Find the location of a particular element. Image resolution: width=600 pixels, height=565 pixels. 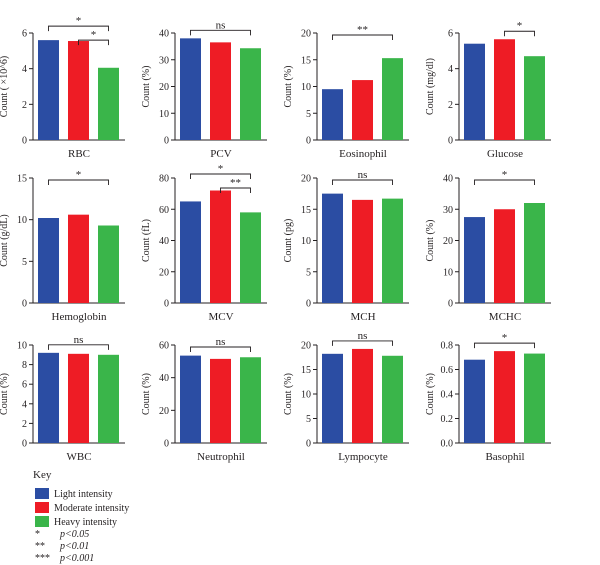

y-tick-label: 0.4 is located at coordinates (447, 395).